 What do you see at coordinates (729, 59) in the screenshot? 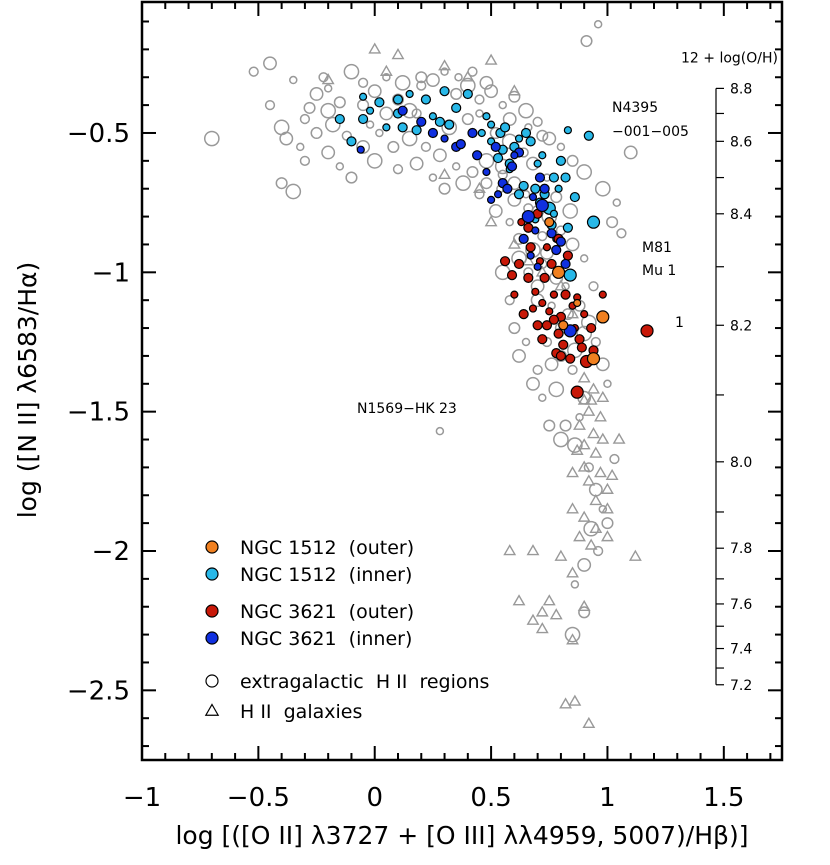
I see `oh-axis-title: 12 + log(O/H)` at bounding box center [729, 59].